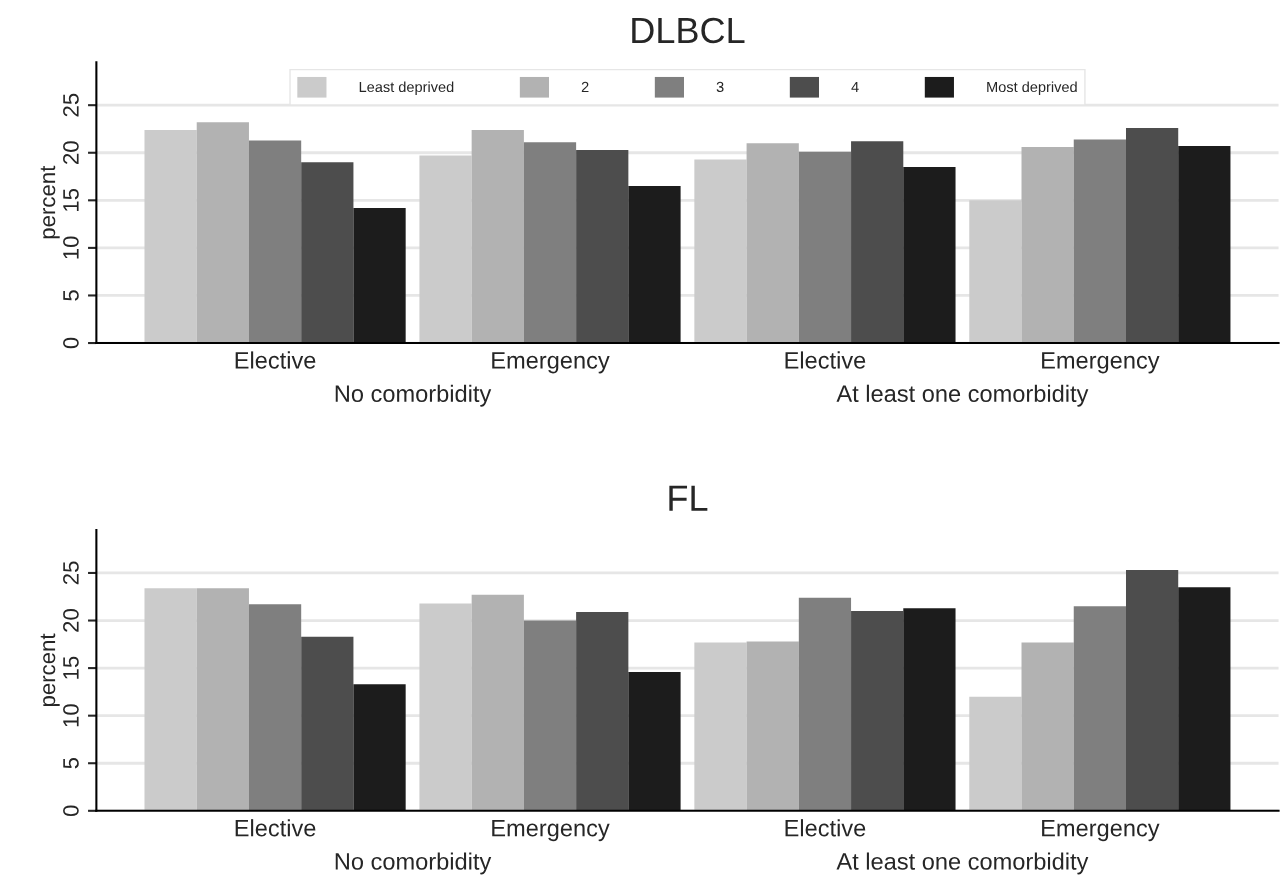 Image resolution: width=1285 pixels, height=891 pixels. Describe the element at coordinates (720, 87) in the screenshot. I see `legend-label: 3` at that location.